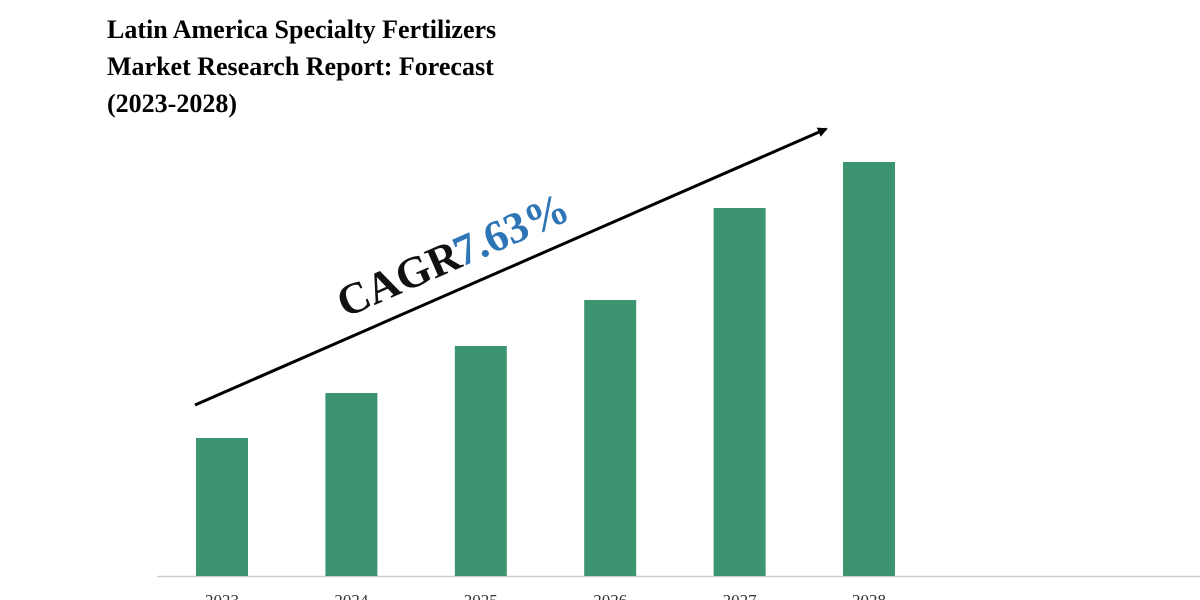 This screenshot has width=1200, height=600. I want to click on x-tick-label: 2023, so click(222, 595).